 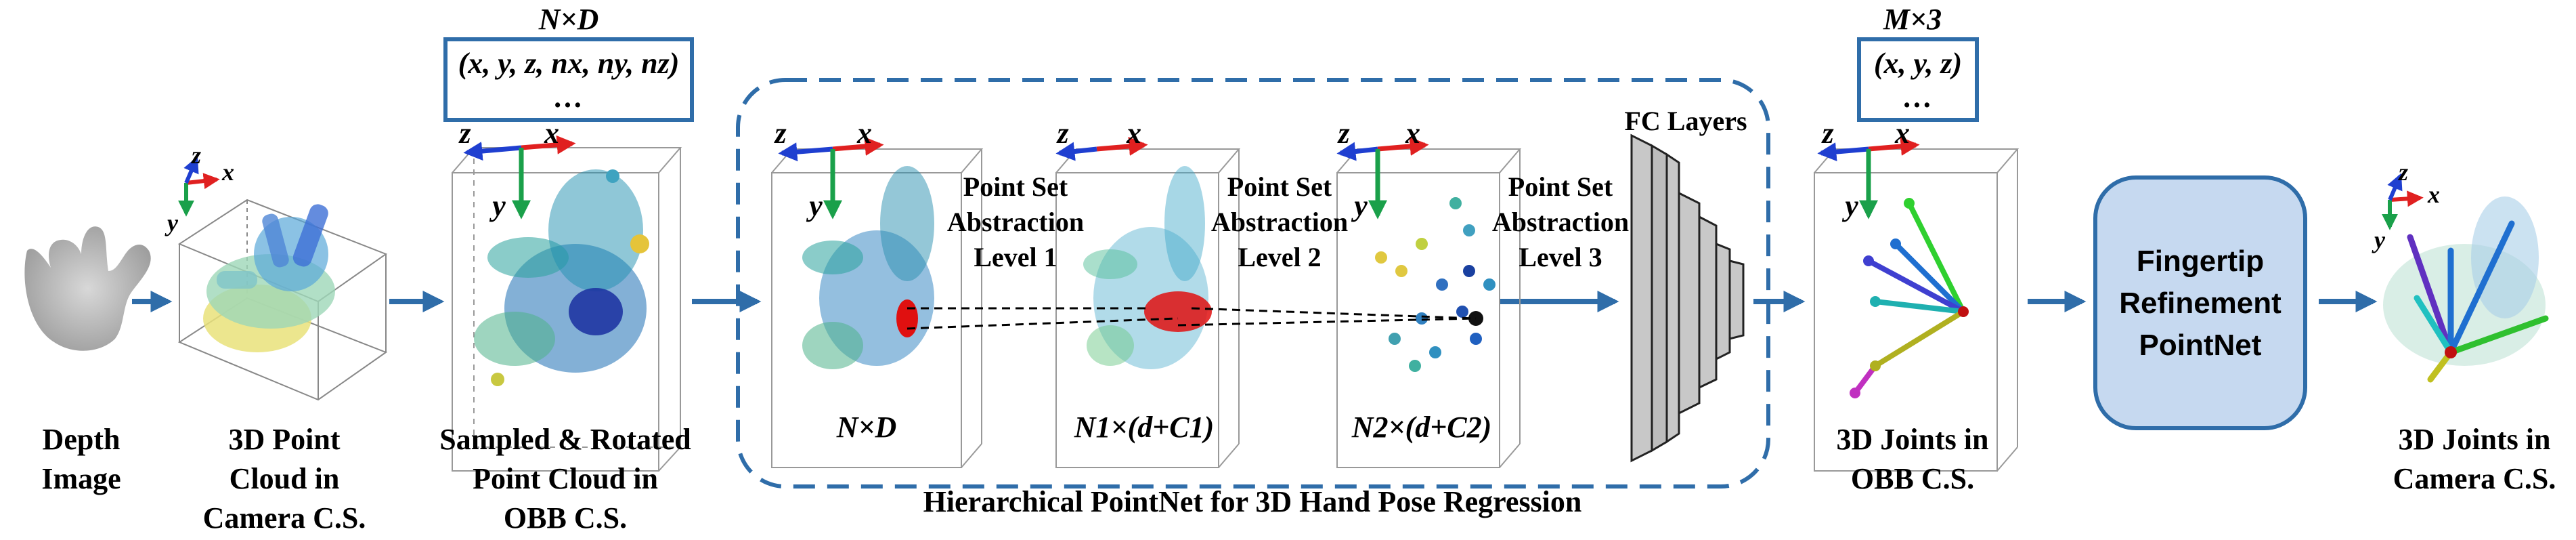 What do you see at coordinates (1560, 257) in the screenshot?
I see `abstraction-level-3-line3: Level 3` at bounding box center [1560, 257].